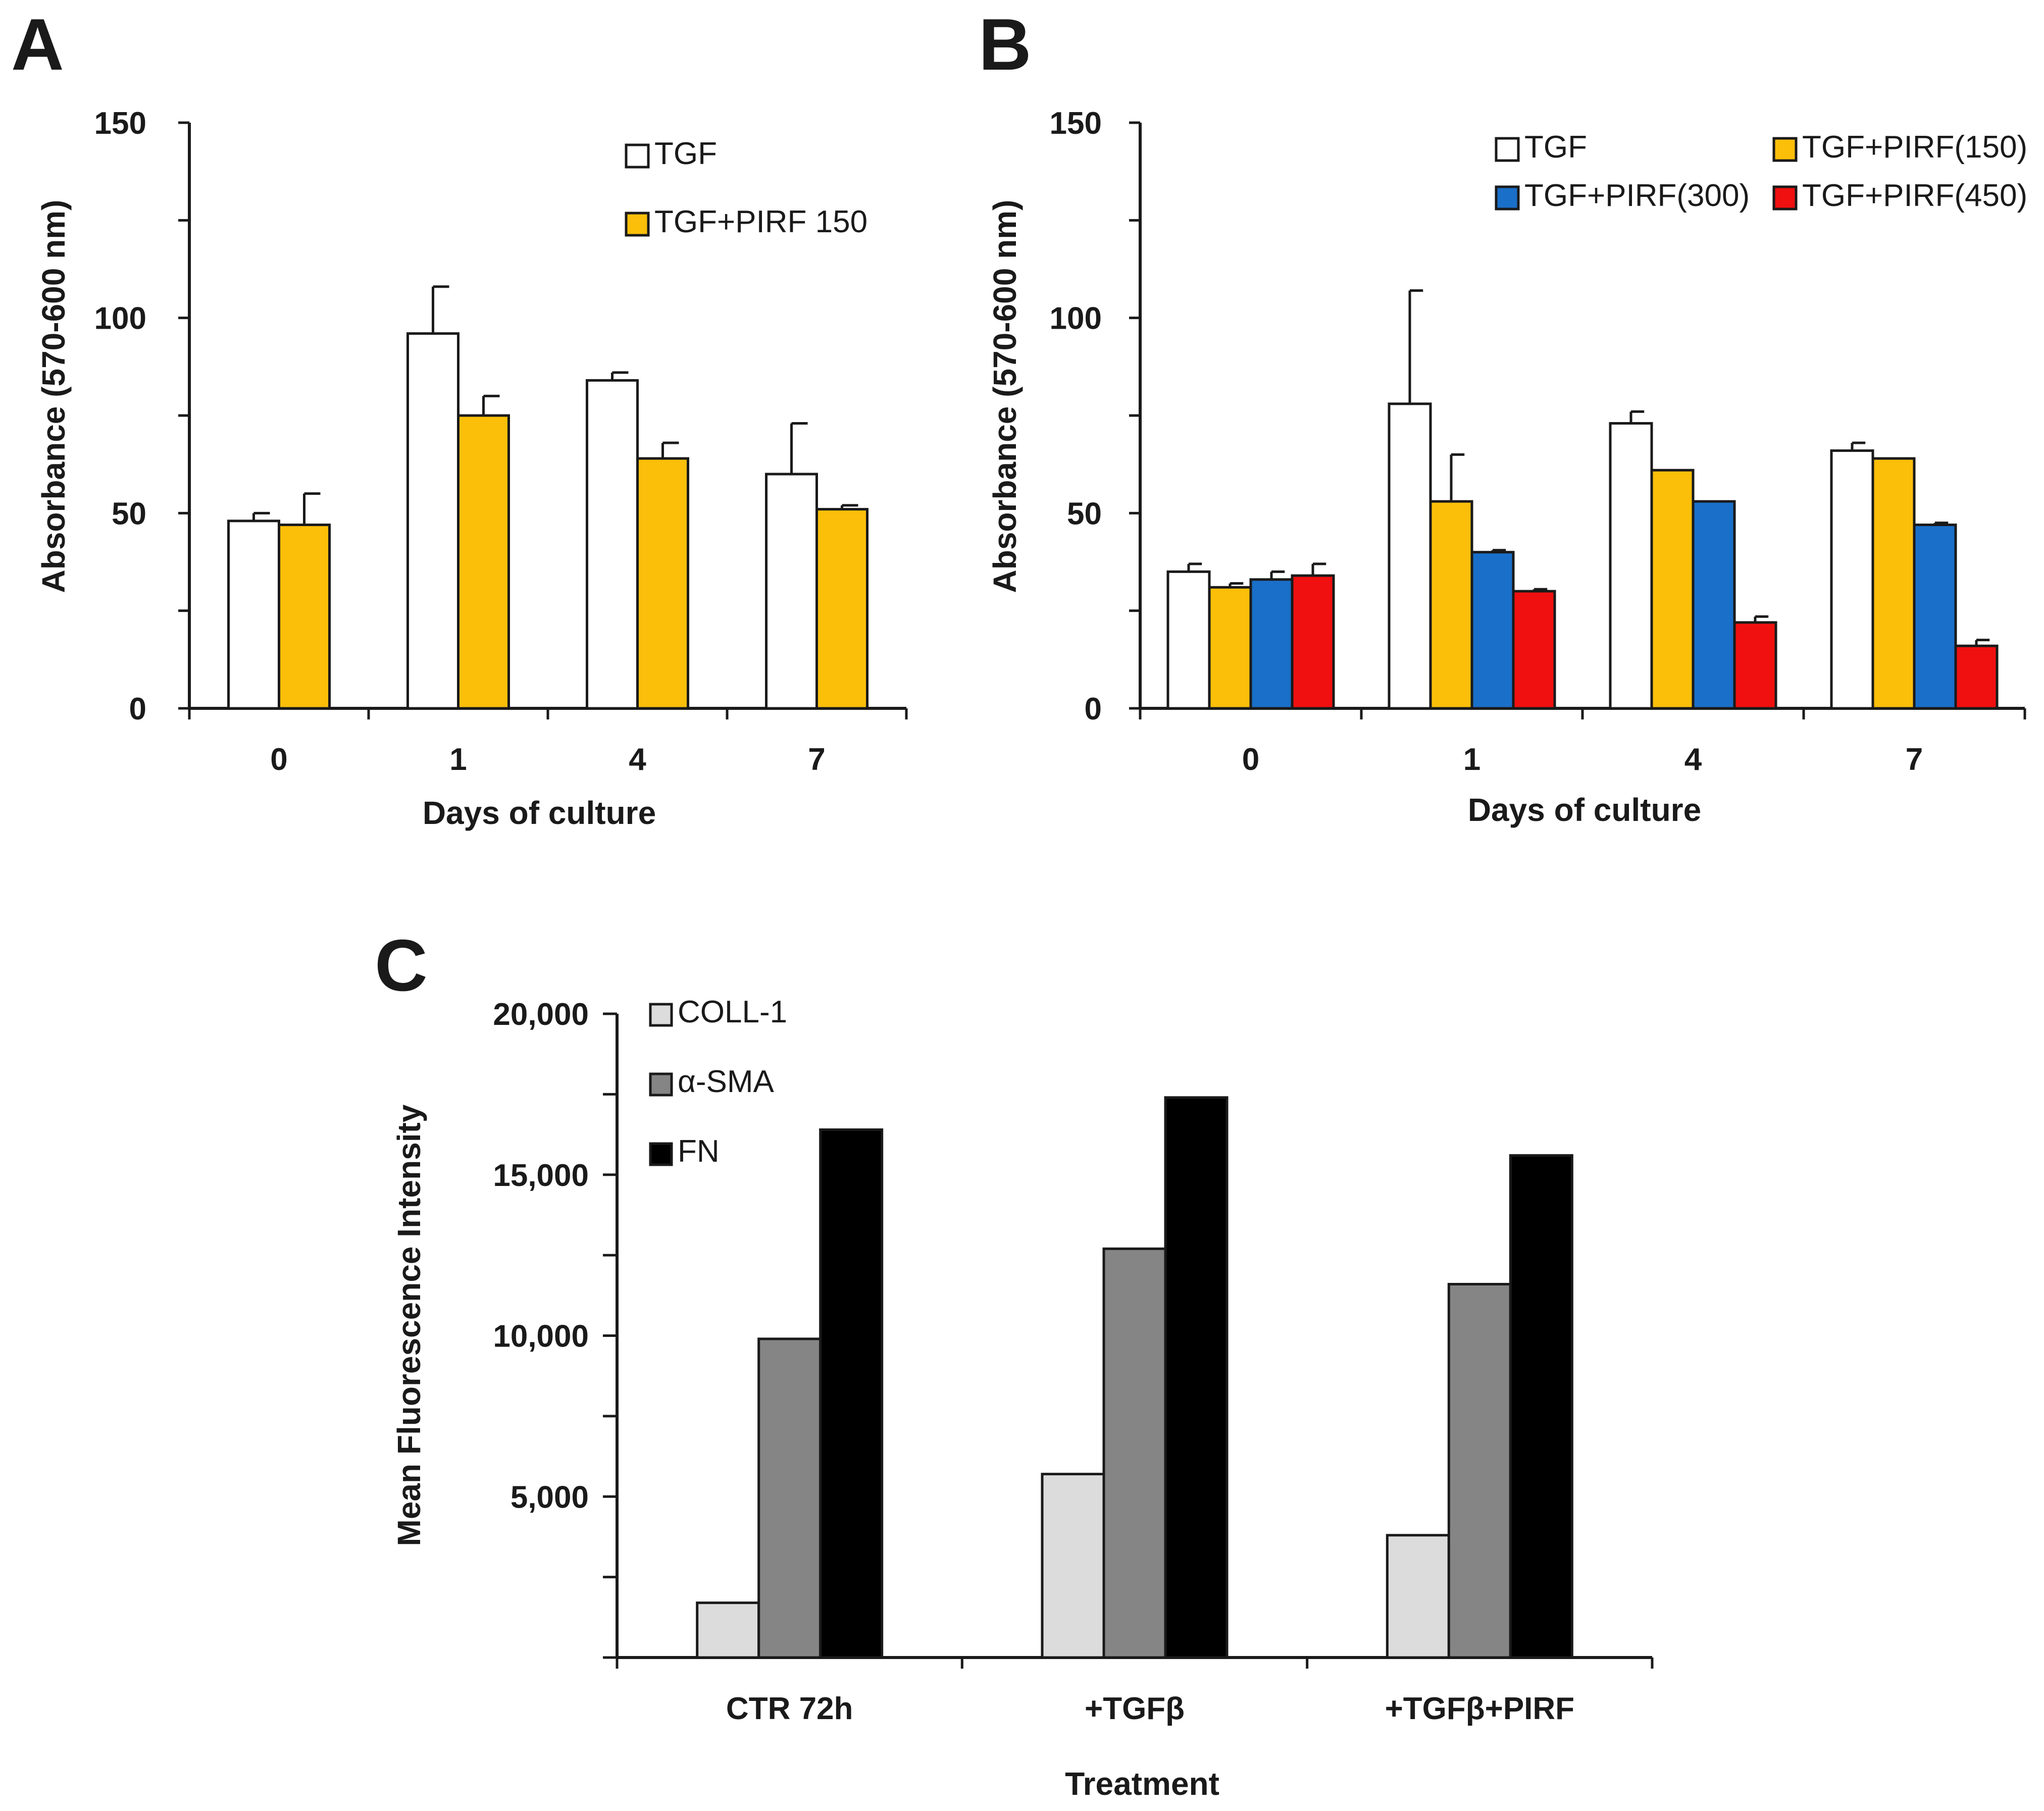 The height and width of the screenshot is (1811, 2044). Describe the element at coordinates (1914, 195) in the screenshot. I see `panel-b-legend-label: TGF+PIRF(450)` at that location.